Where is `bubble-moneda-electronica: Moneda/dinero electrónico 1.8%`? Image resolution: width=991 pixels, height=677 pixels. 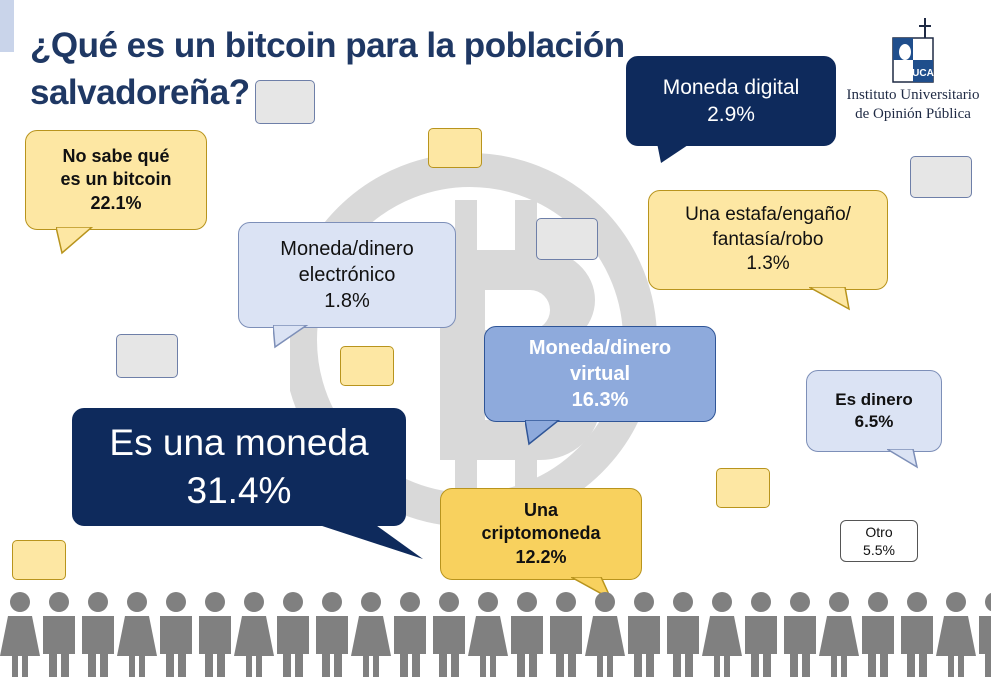
bubble-moneda-electronica: Moneda/dinero electrónico 1.8% is located at coordinates (347, 285).